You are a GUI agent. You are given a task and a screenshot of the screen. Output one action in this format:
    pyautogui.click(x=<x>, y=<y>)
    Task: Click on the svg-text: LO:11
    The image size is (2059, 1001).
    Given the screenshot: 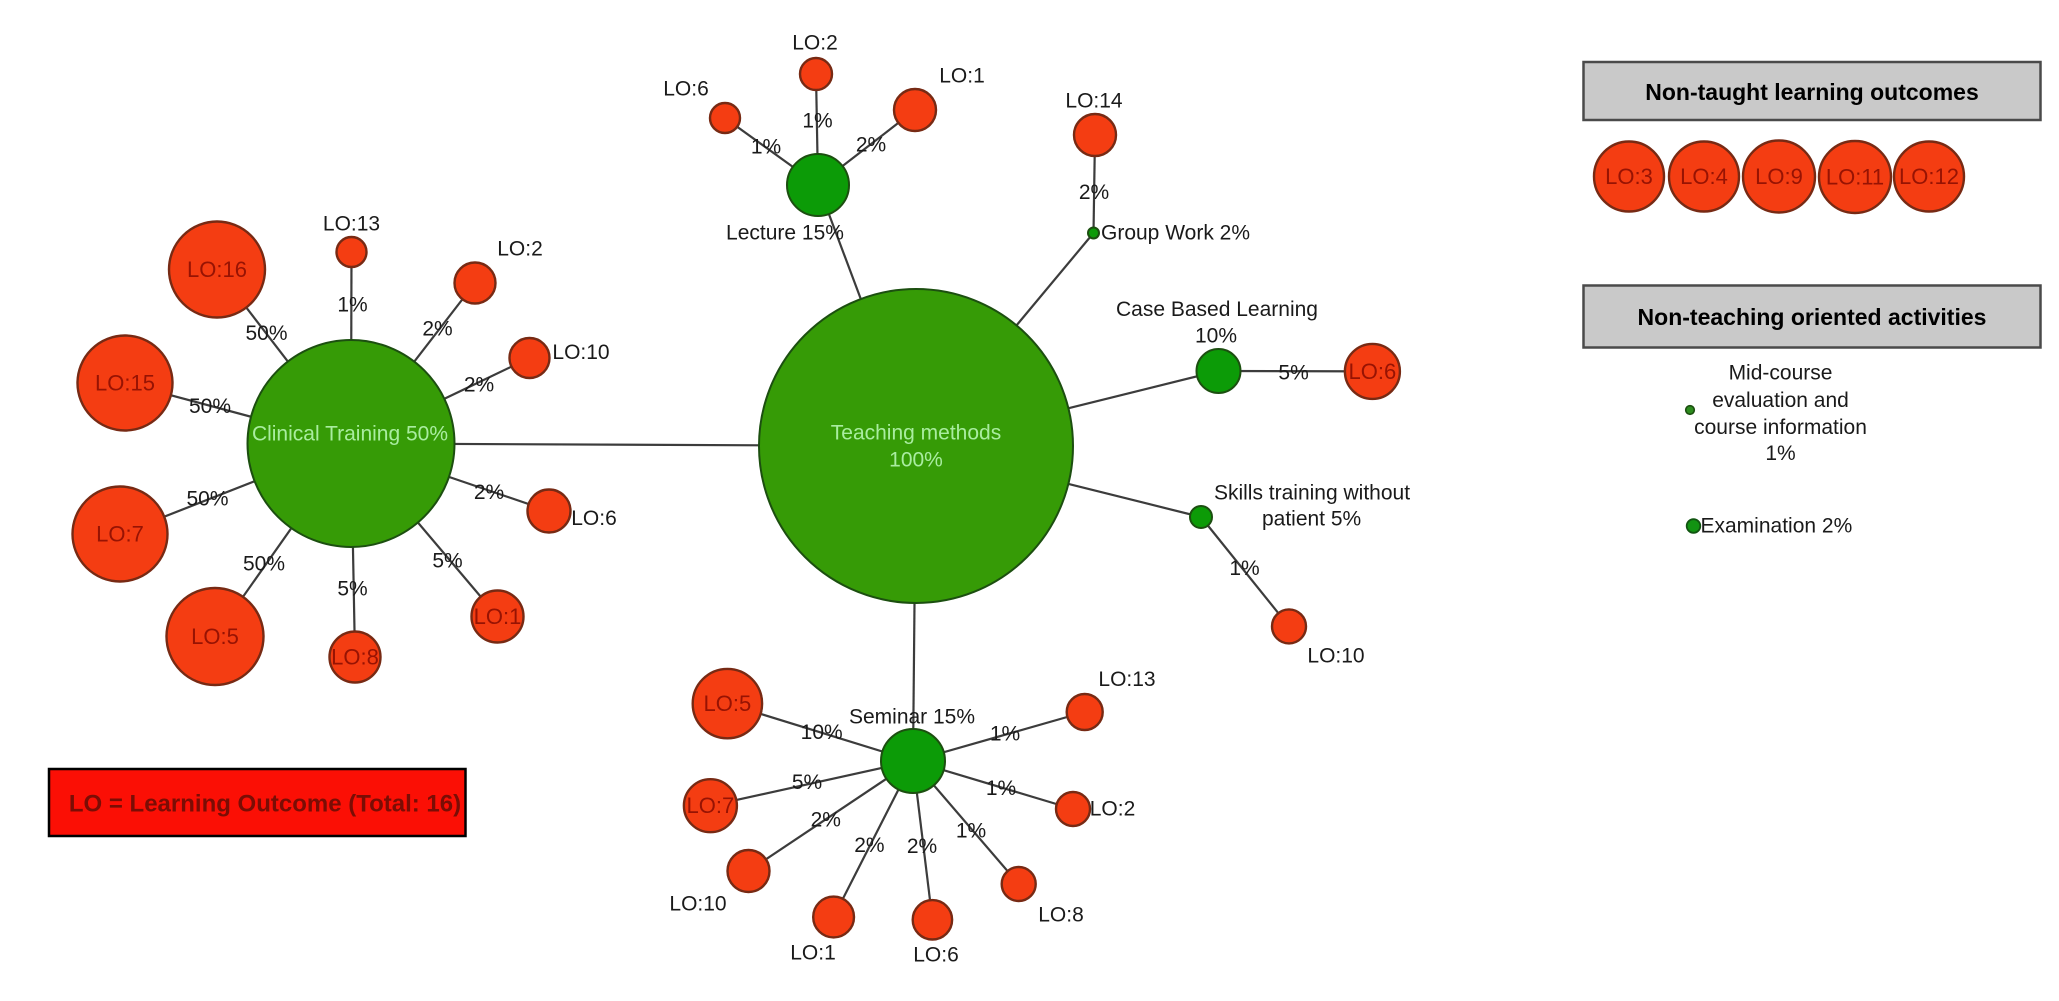 What is the action you would take?
    pyautogui.click(x=1855, y=177)
    